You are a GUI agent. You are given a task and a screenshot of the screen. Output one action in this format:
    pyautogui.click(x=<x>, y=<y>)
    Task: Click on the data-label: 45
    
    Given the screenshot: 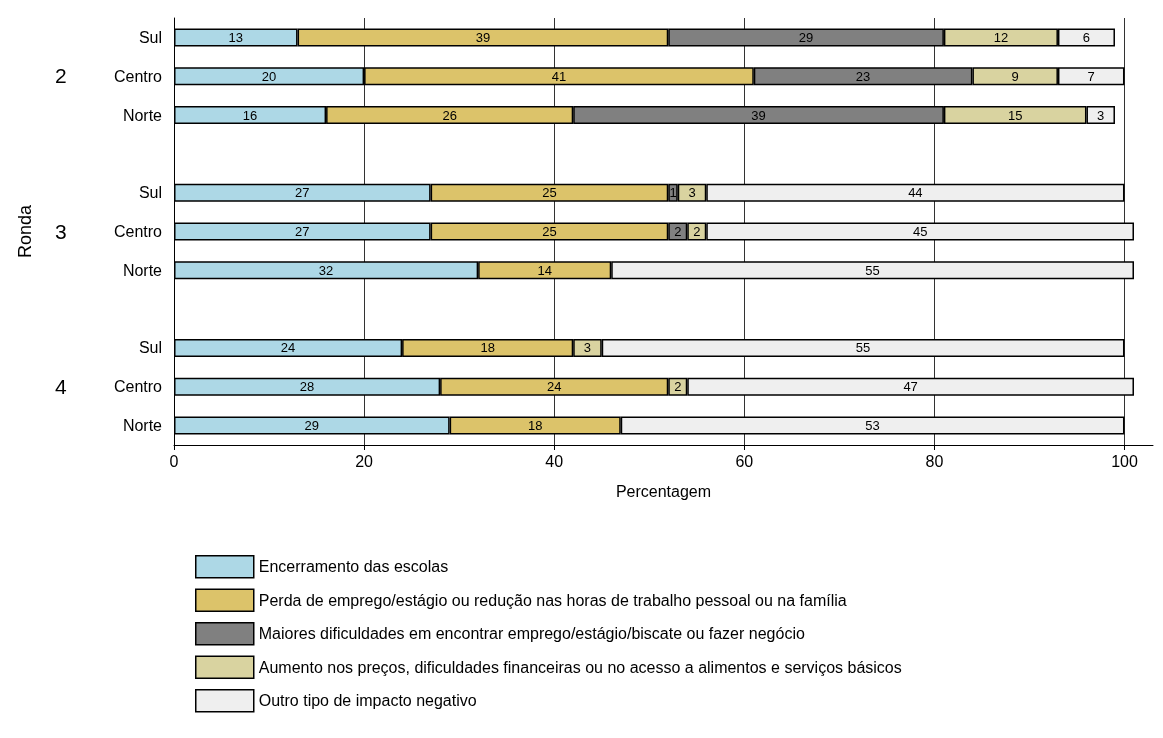 What is the action you would take?
    pyautogui.click(x=920, y=231)
    